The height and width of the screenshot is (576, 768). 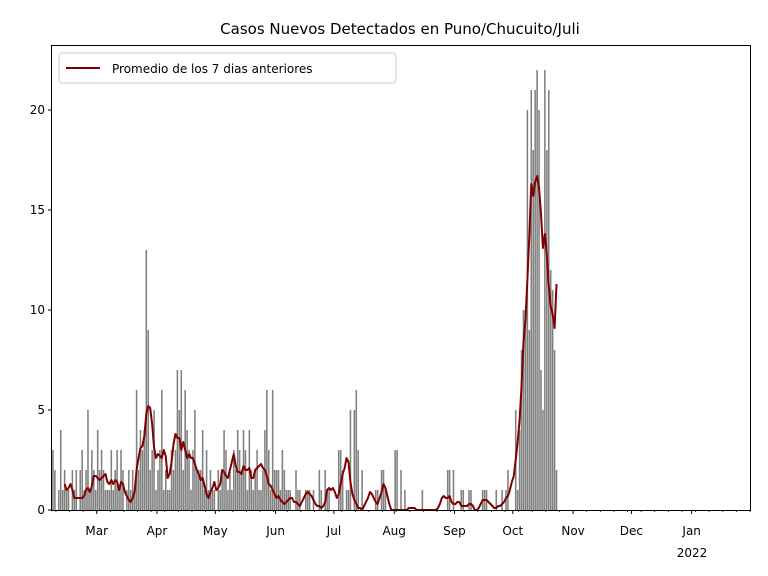 What do you see at coordinates (454, 531) in the screenshot?
I see `x-tick-label: Sep` at bounding box center [454, 531].